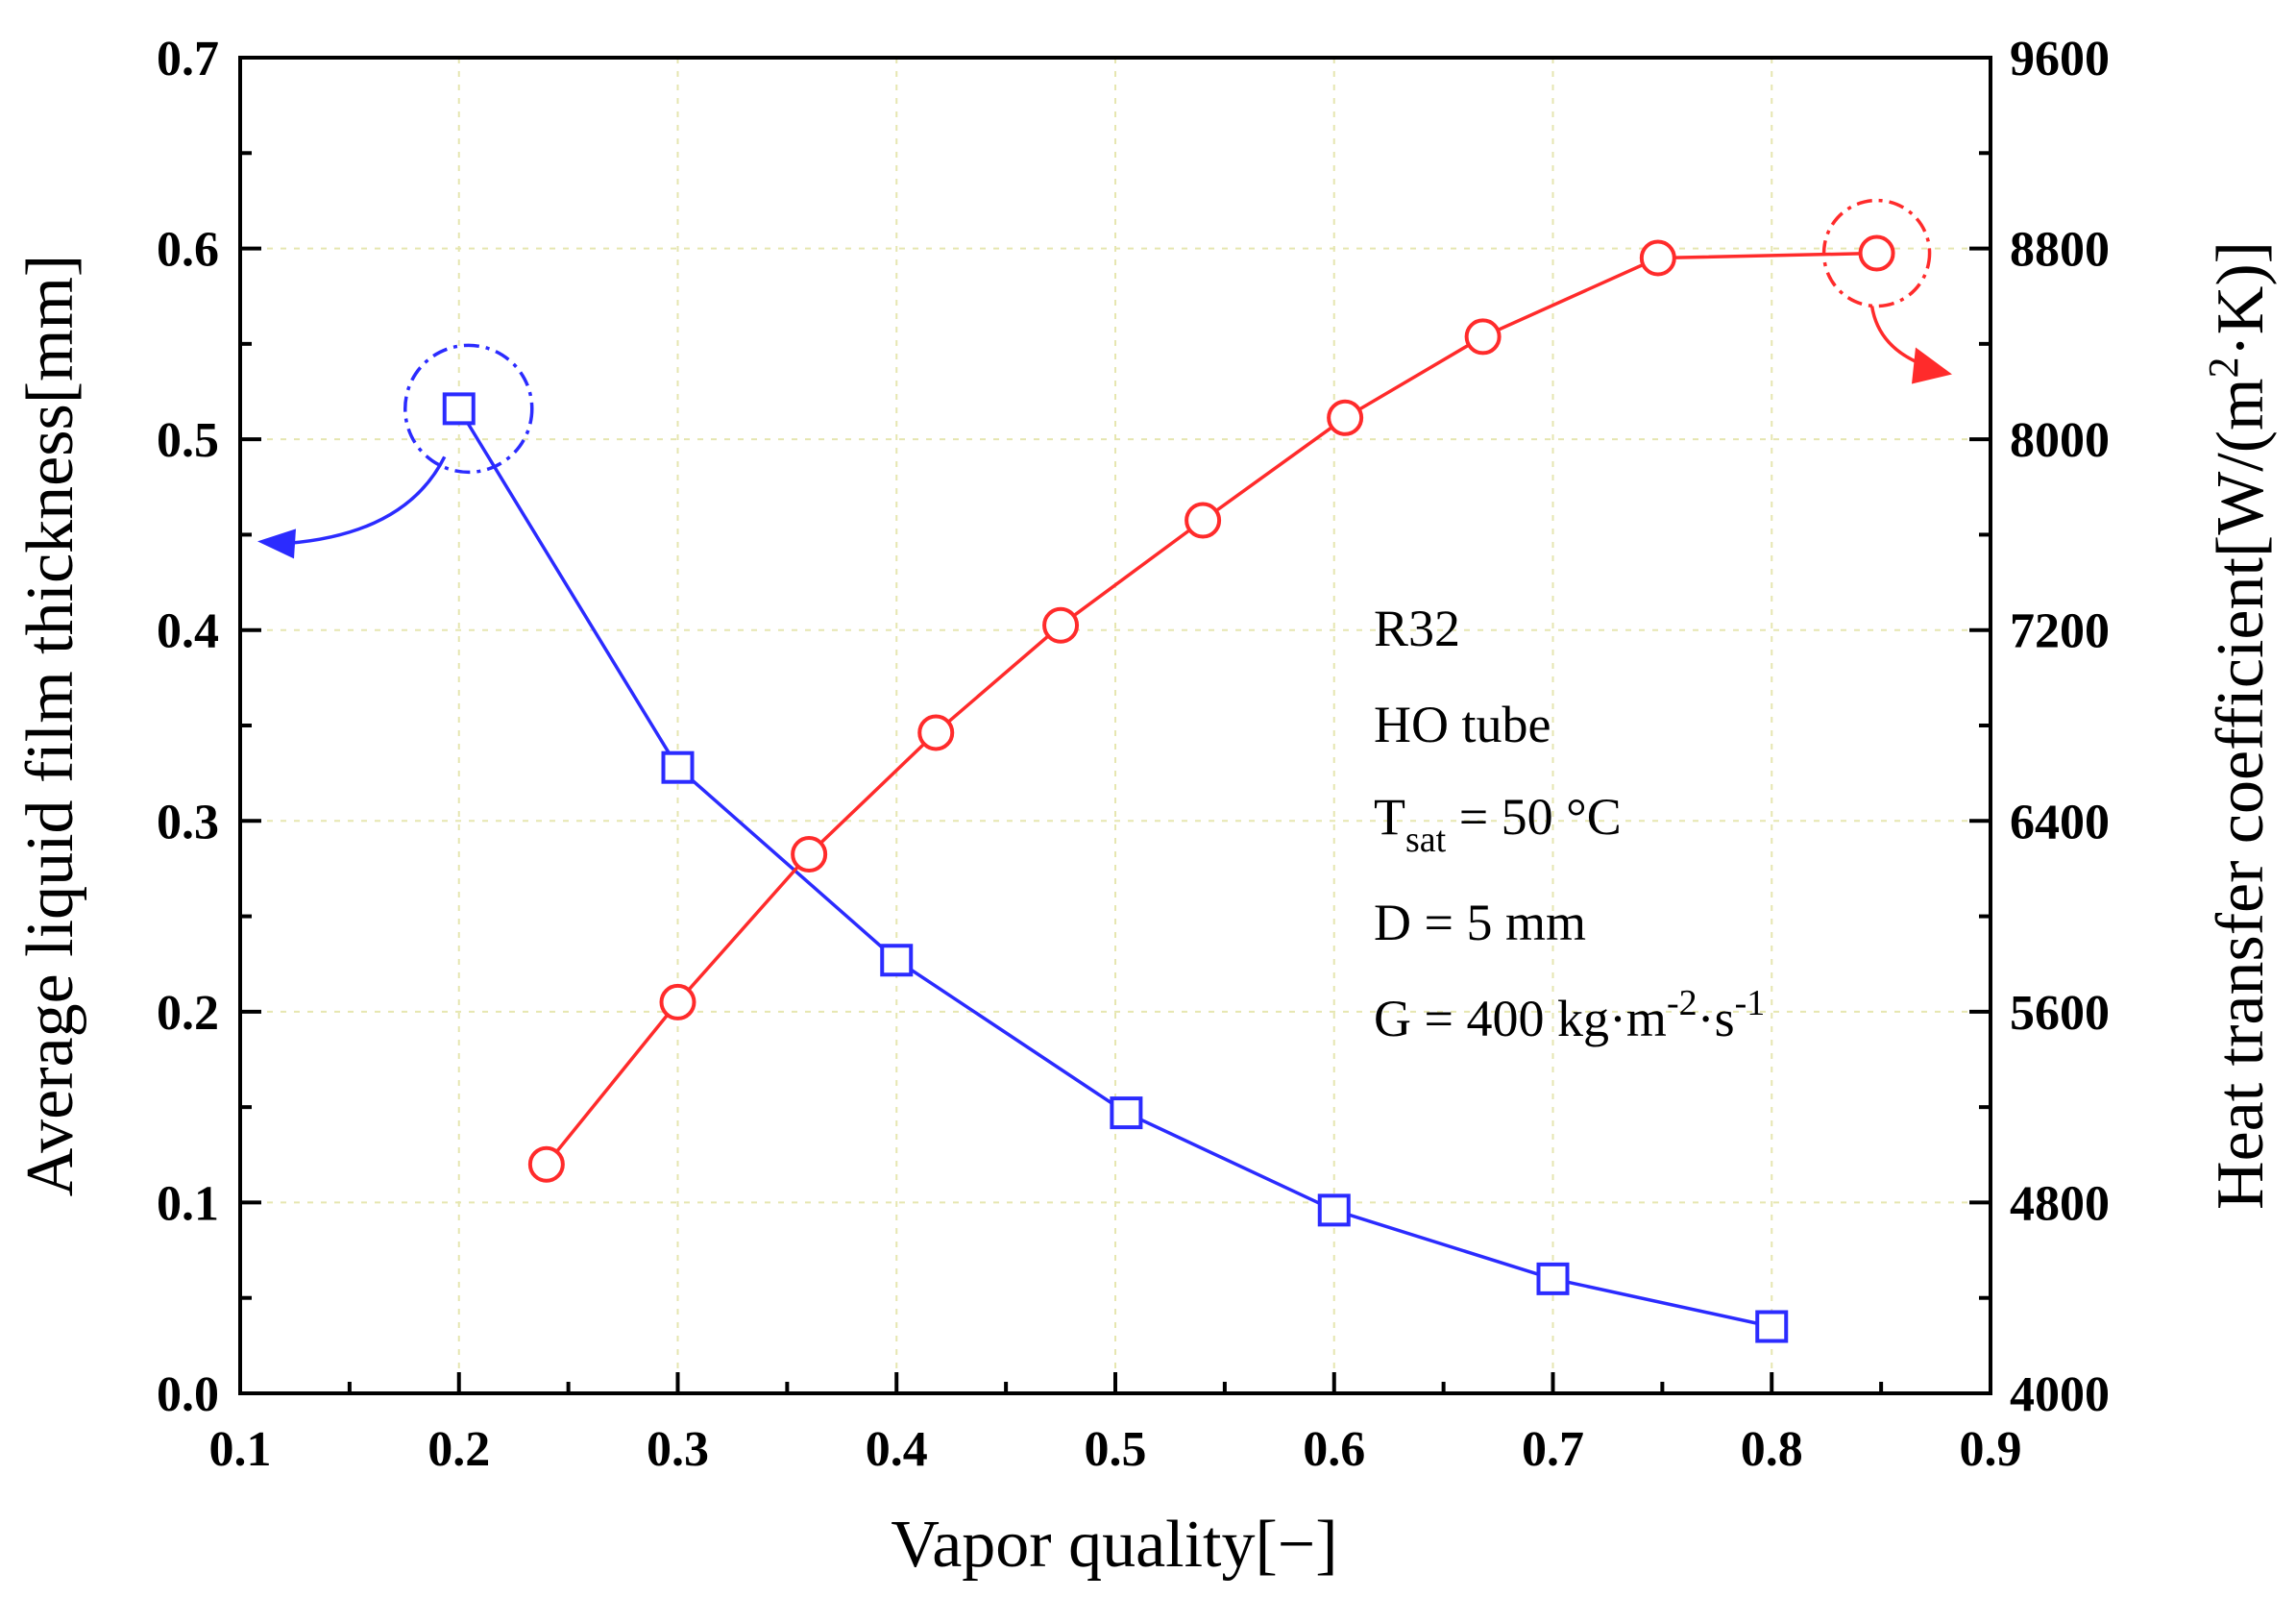  Describe the element at coordinates (188, 1394) in the screenshot. I see `left-y-tick-label: 0.0` at that location.